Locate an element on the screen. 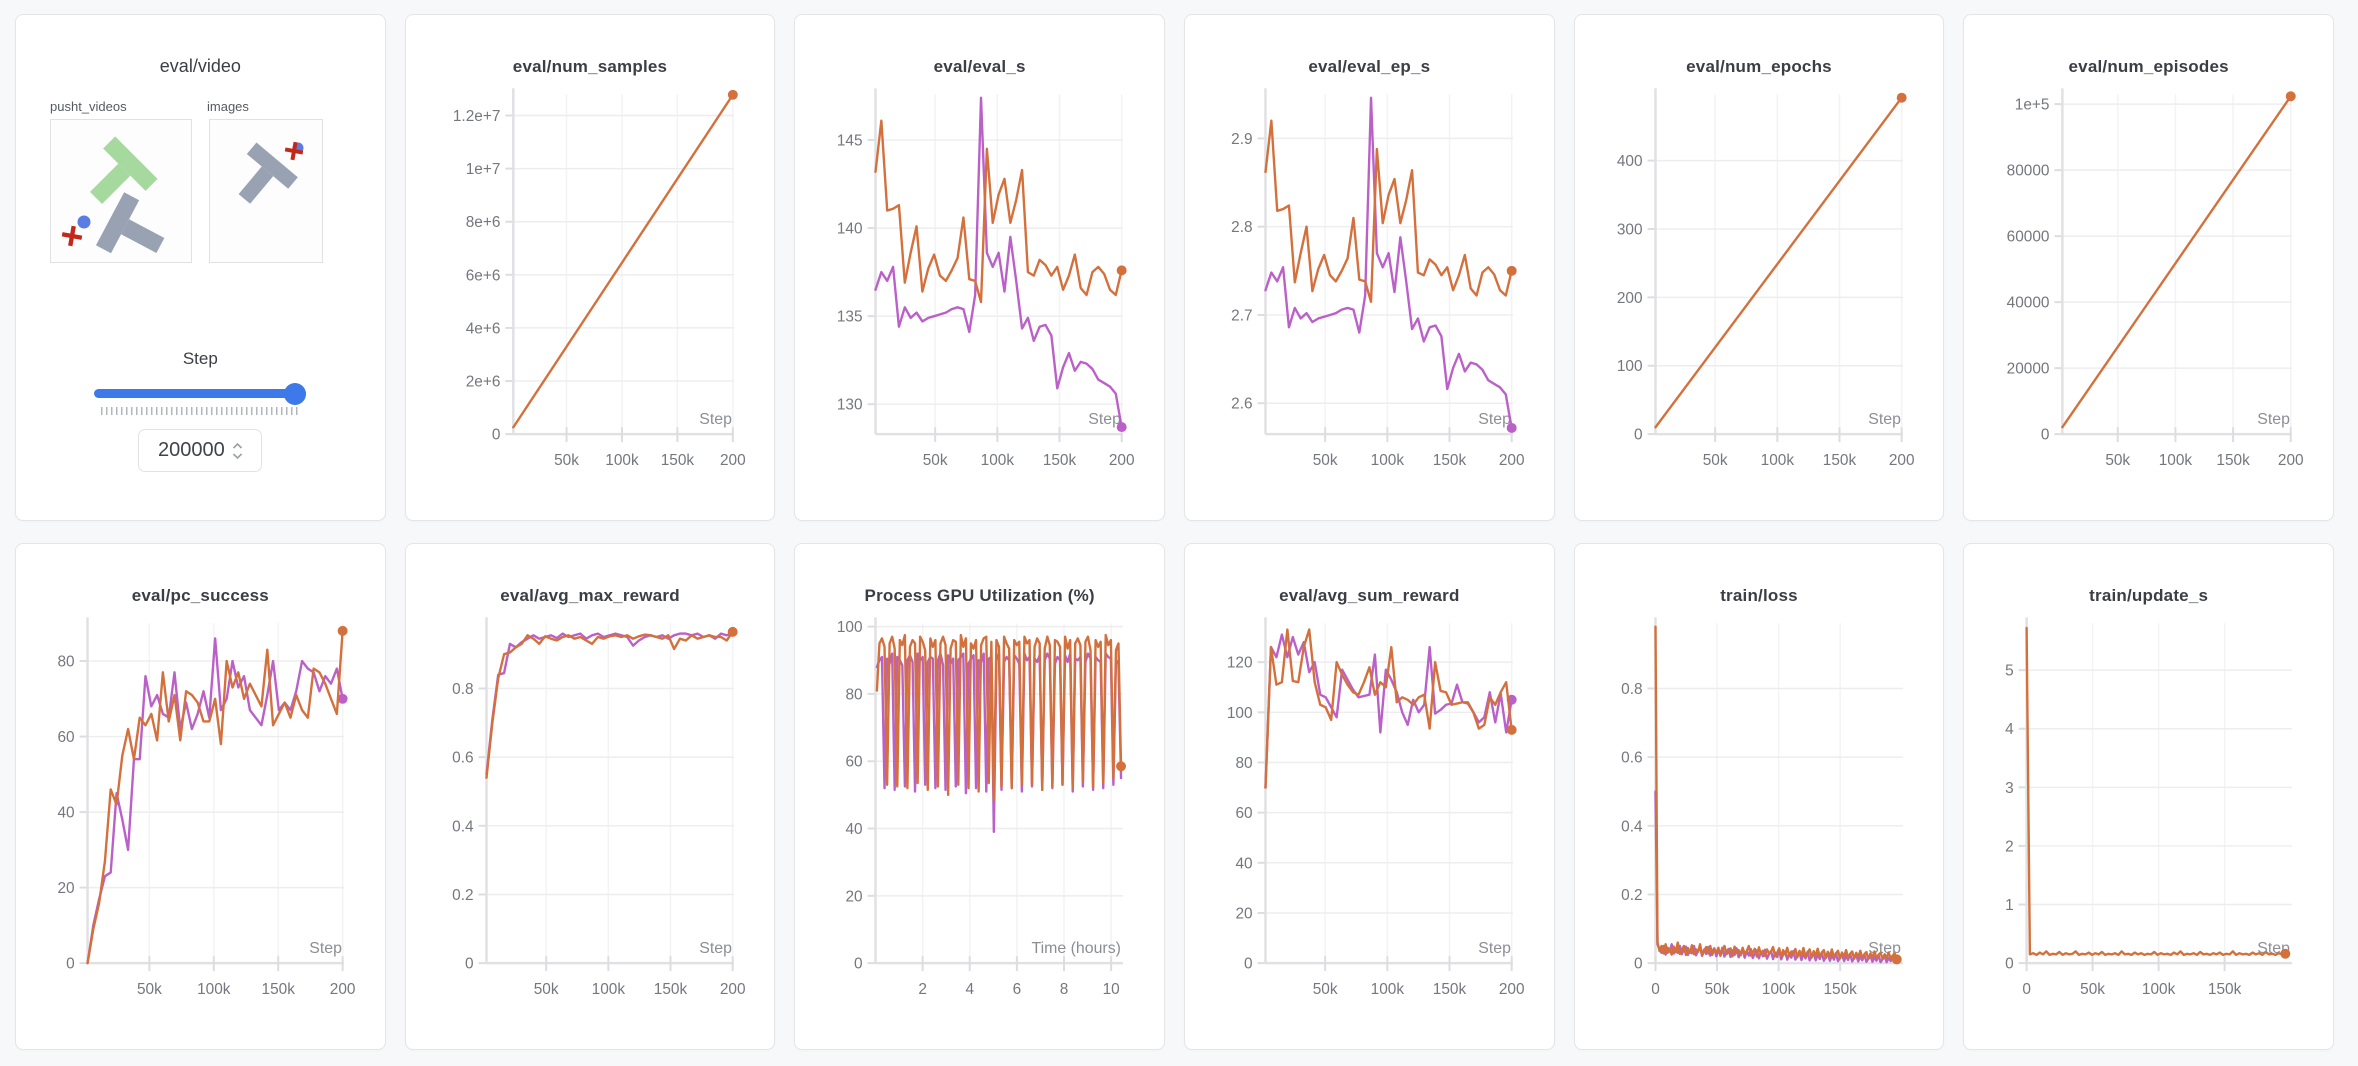 The image size is (2358, 1066). y-tick-label: 80000 is located at coordinates (2028, 171).